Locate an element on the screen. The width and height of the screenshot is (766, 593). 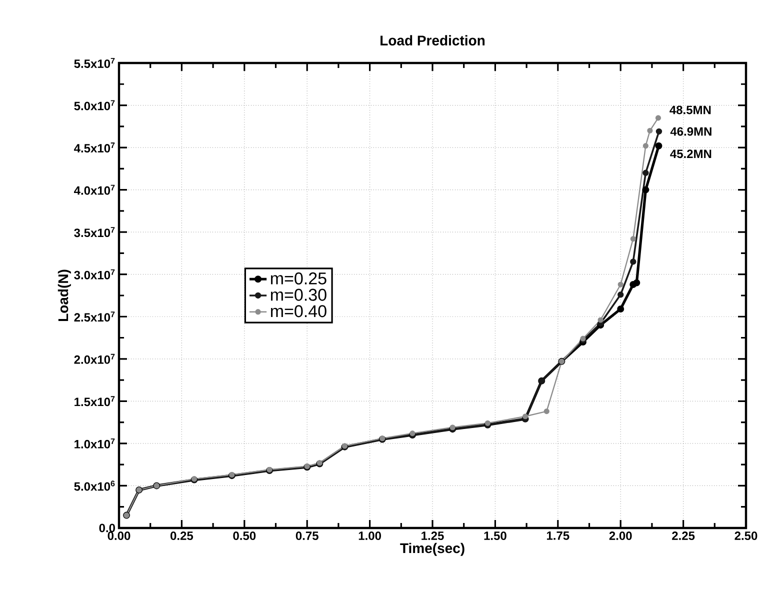
x-tick-label: 0.75 is located at coordinates (307, 536).